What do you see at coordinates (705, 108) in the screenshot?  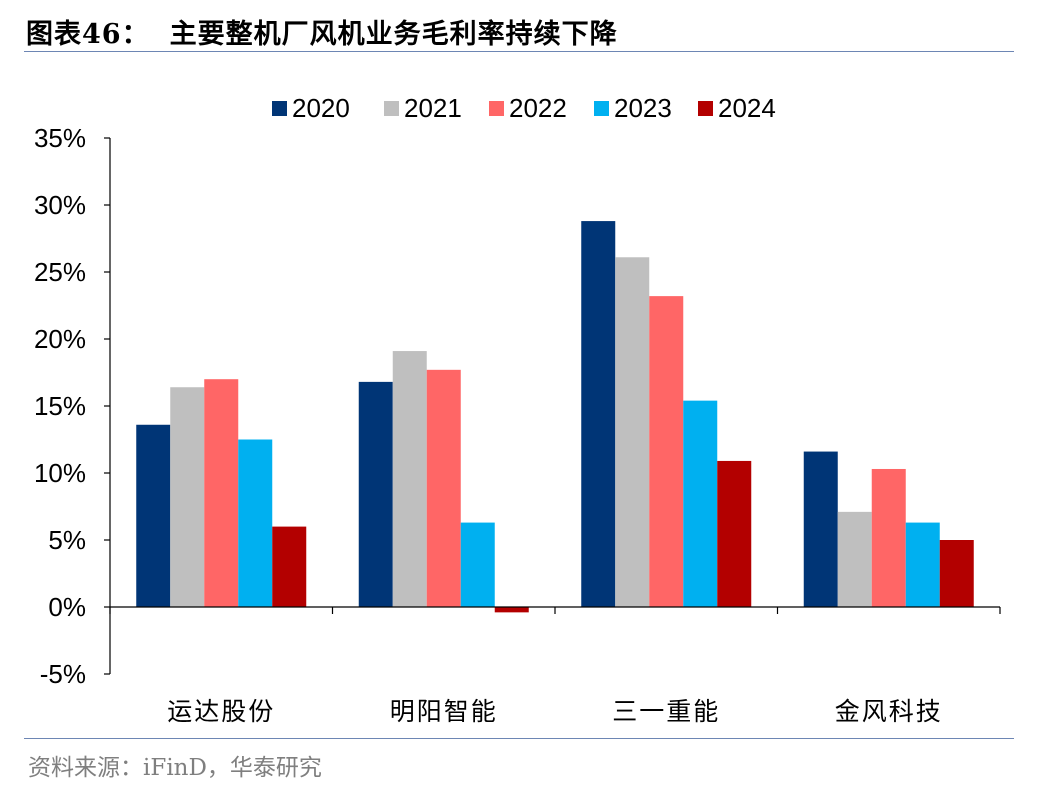 I see `legend-swatch-2024` at bounding box center [705, 108].